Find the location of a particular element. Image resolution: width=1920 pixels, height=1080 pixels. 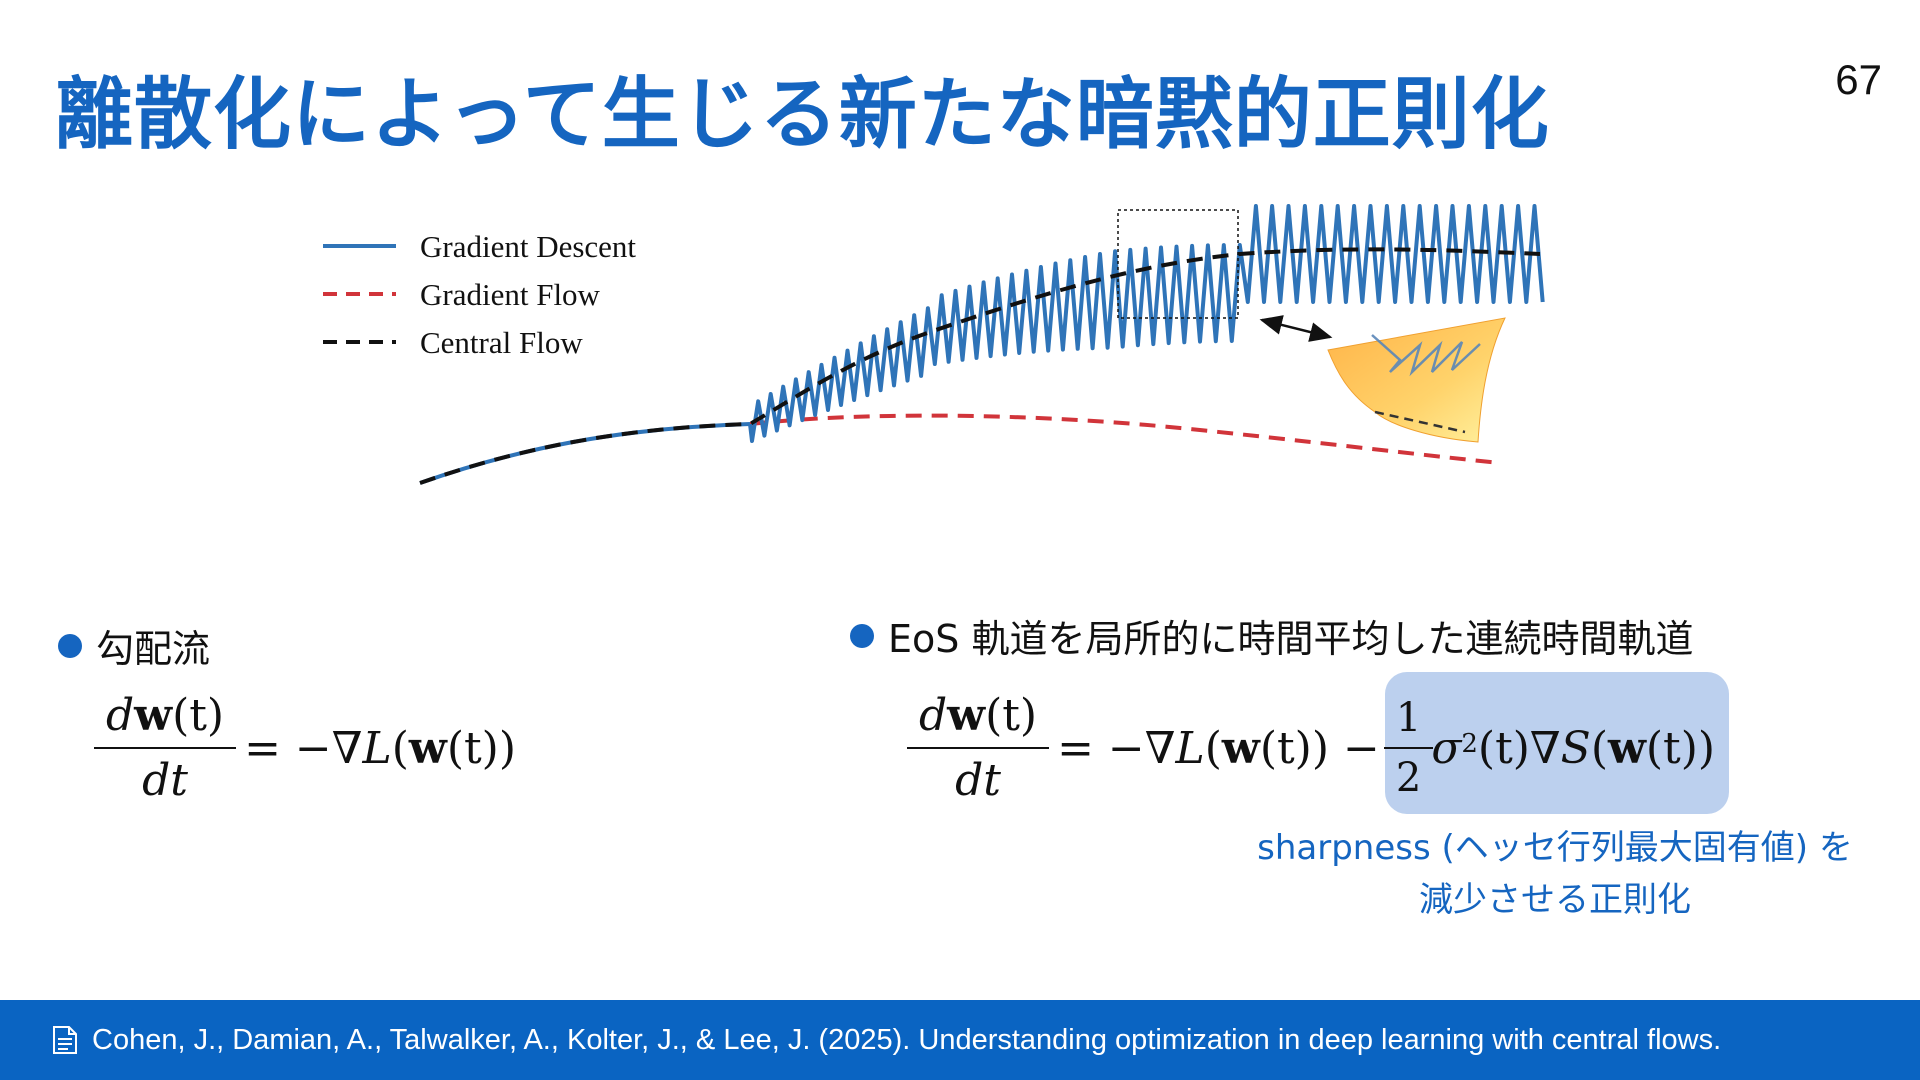

eq-open2: ( is located at coordinates (1599, 748).